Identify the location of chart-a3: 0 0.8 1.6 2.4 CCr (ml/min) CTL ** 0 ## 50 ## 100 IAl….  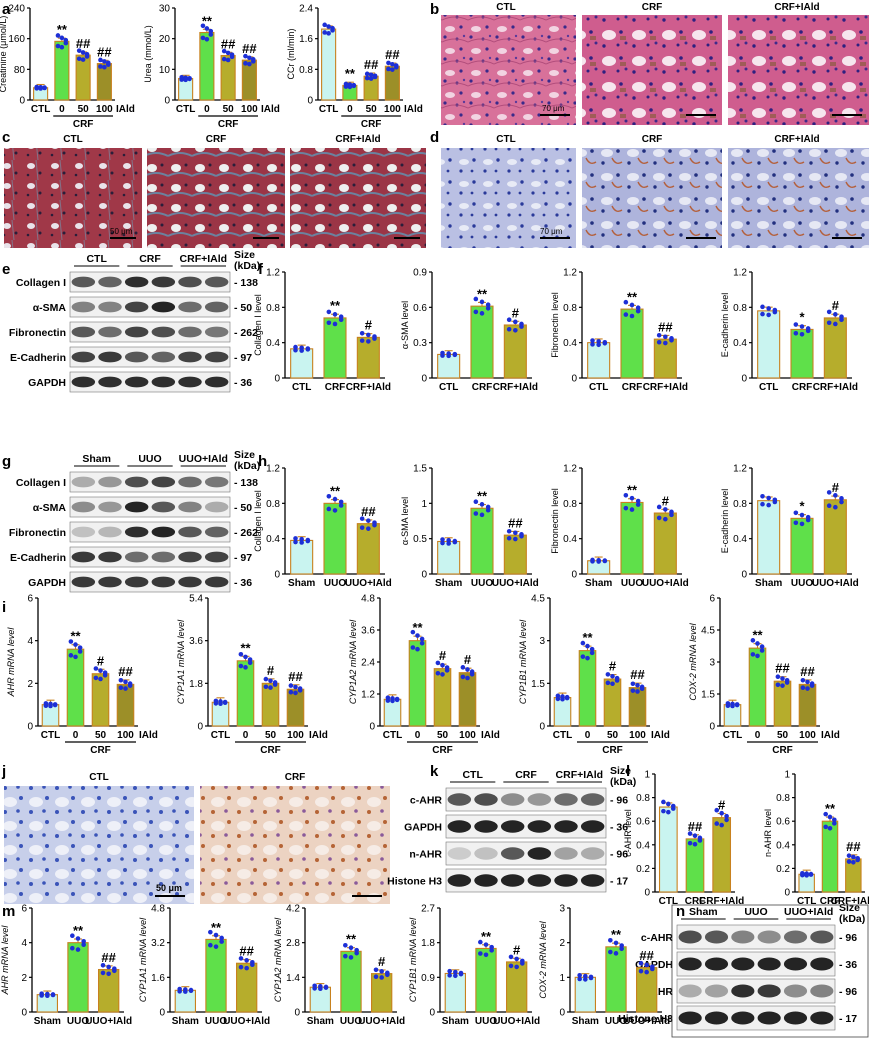
(354, 67).